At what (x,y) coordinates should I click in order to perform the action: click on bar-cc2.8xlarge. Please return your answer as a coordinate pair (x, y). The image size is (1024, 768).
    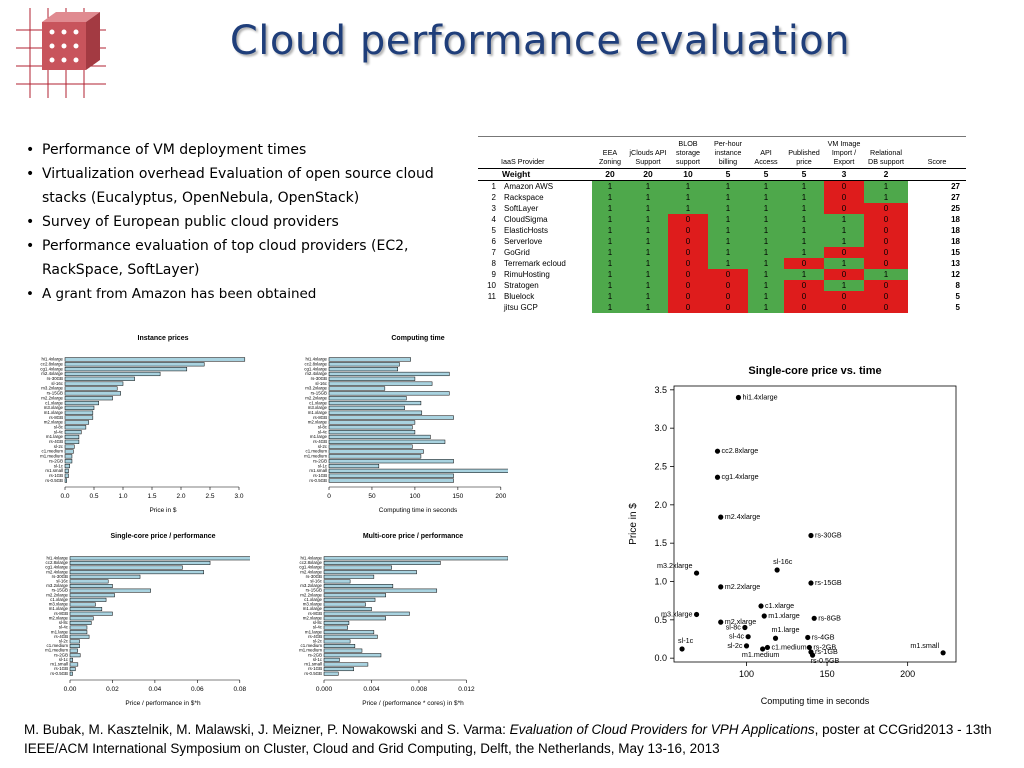
    Looking at the image, I should click on (364, 364).